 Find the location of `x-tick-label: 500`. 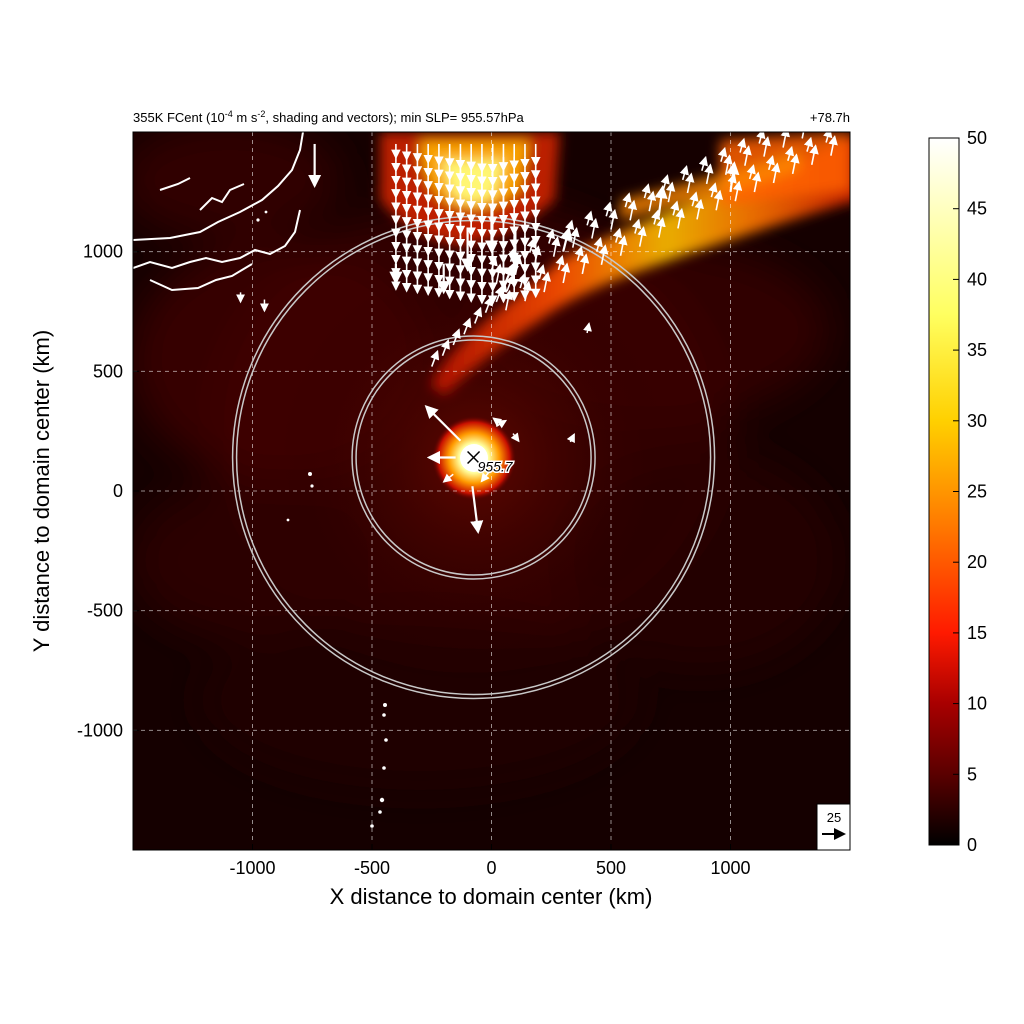

x-tick-label: 500 is located at coordinates (611, 868).